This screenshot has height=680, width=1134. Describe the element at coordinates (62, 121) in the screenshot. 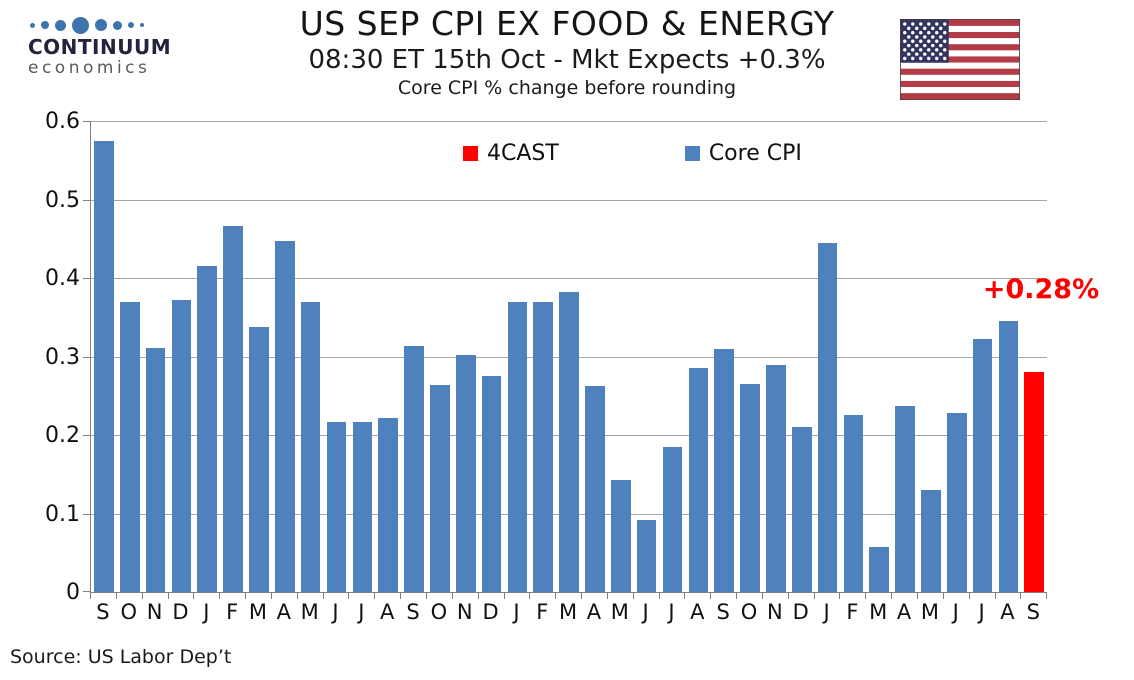

I see `y-tick-label: 0.6` at that location.